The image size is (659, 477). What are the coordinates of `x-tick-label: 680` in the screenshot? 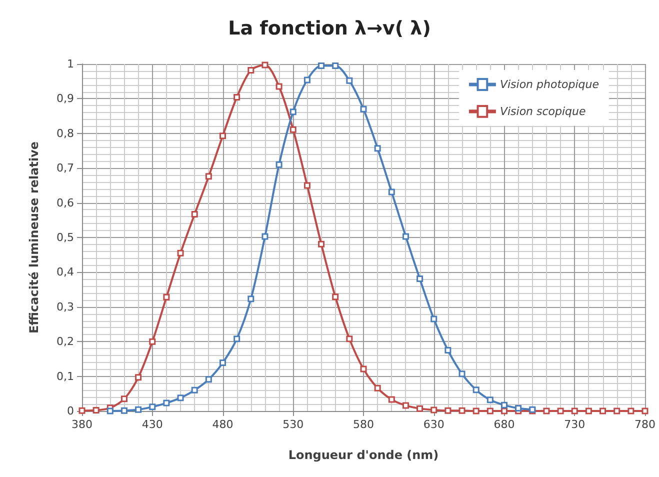 It's located at (504, 424).